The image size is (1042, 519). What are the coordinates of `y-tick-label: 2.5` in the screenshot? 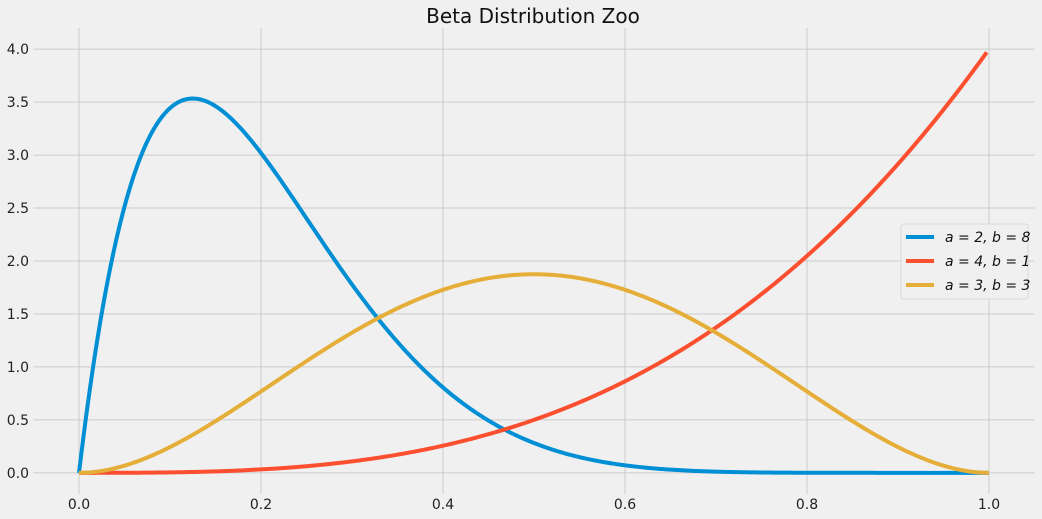 It's located at (18, 209).